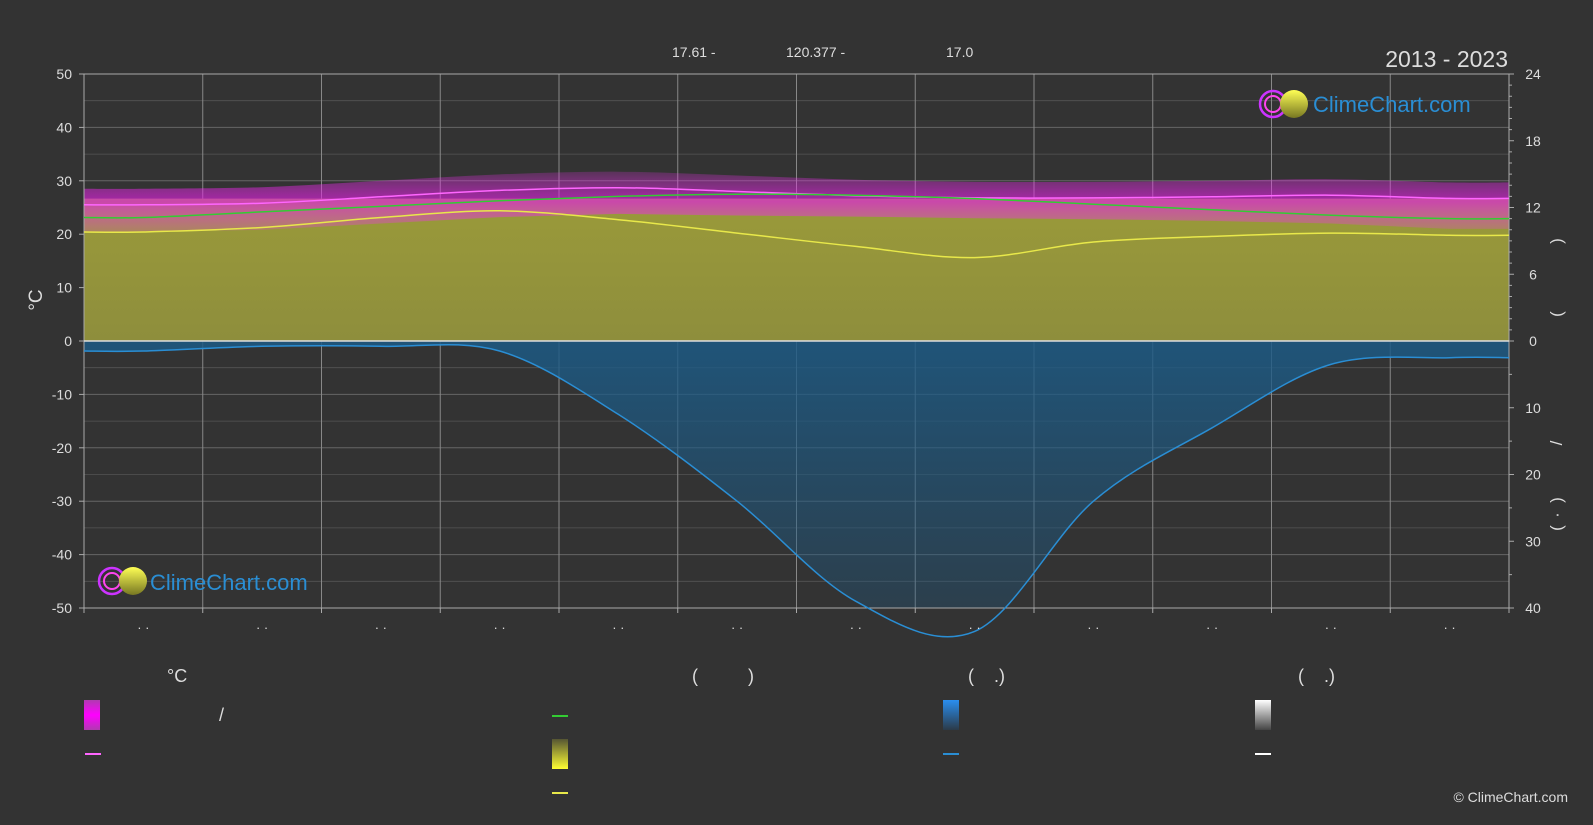 This screenshot has width=1593, height=825. I want to click on right-axis-bottom-tick-label: 10, so click(1533, 408).